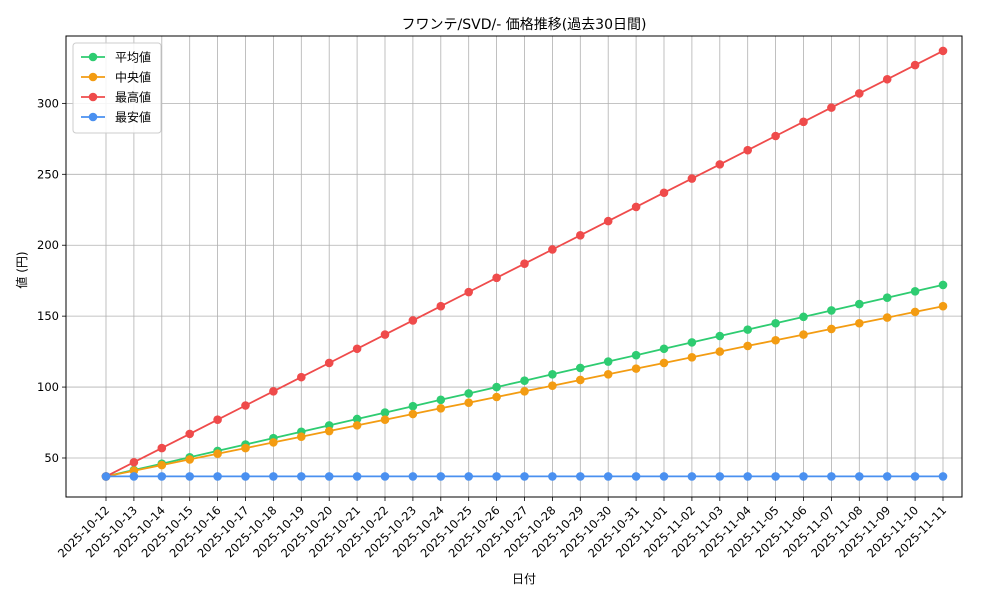  Describe the element at coordinates (48, 245) in the screenshot. I see `y-tick-label: 200` at that location.